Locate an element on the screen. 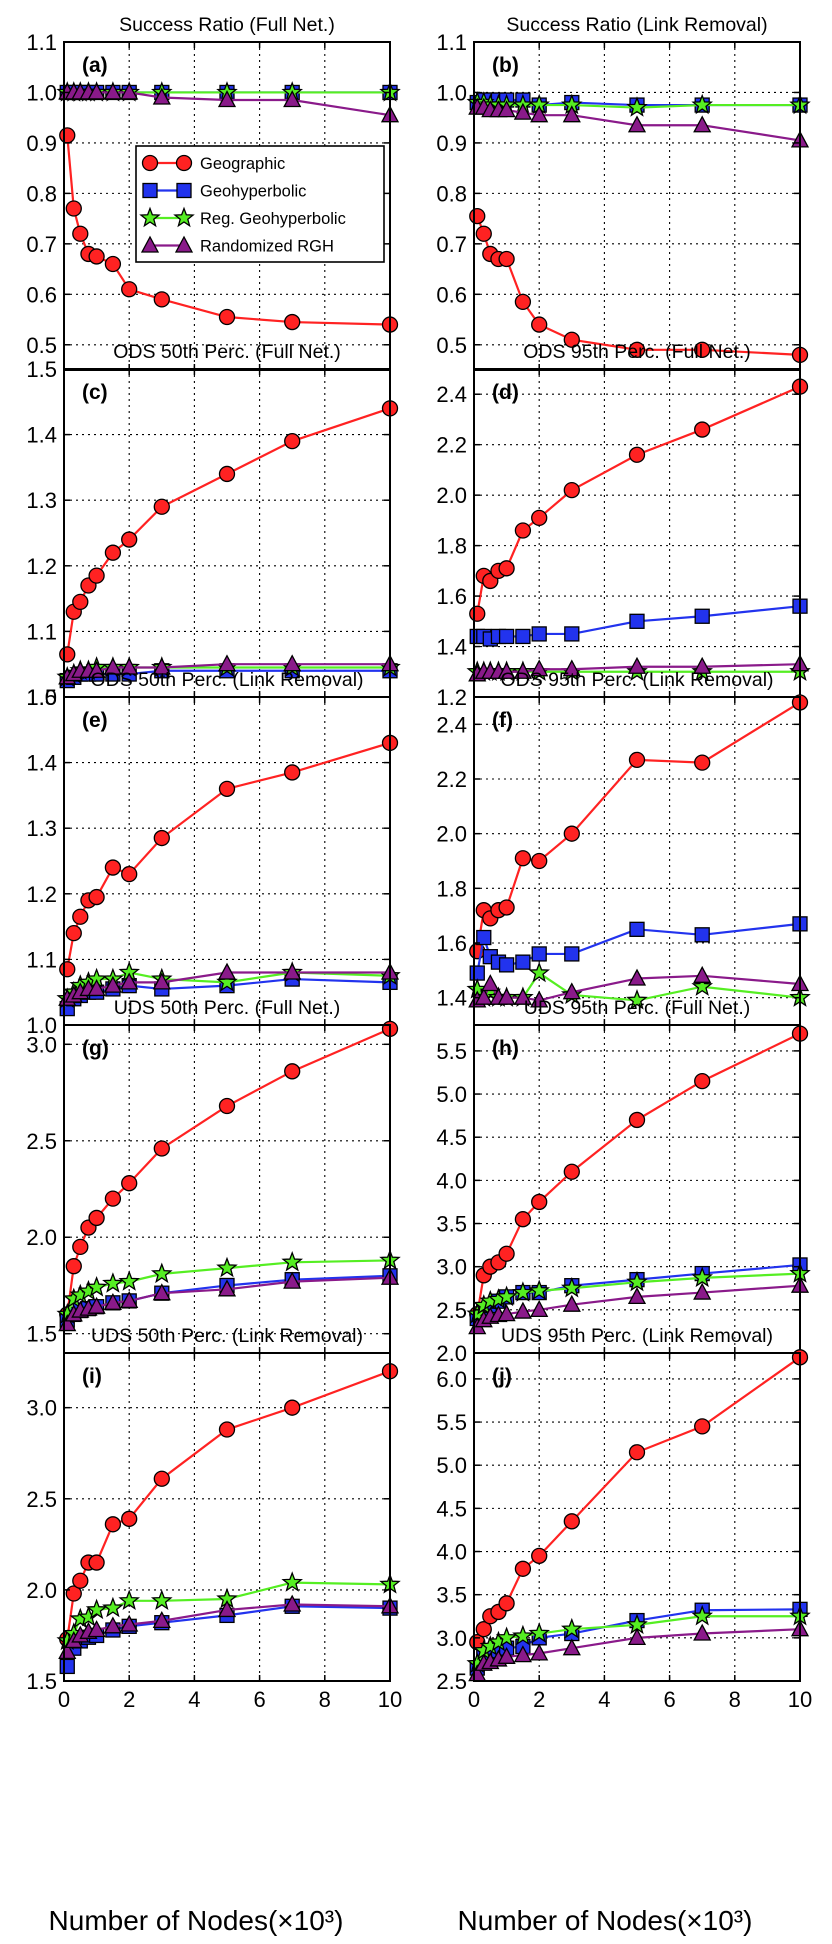 This screenshot has height=1944, width=832. panel-label: (j) is located at coordinates (502, 1376).